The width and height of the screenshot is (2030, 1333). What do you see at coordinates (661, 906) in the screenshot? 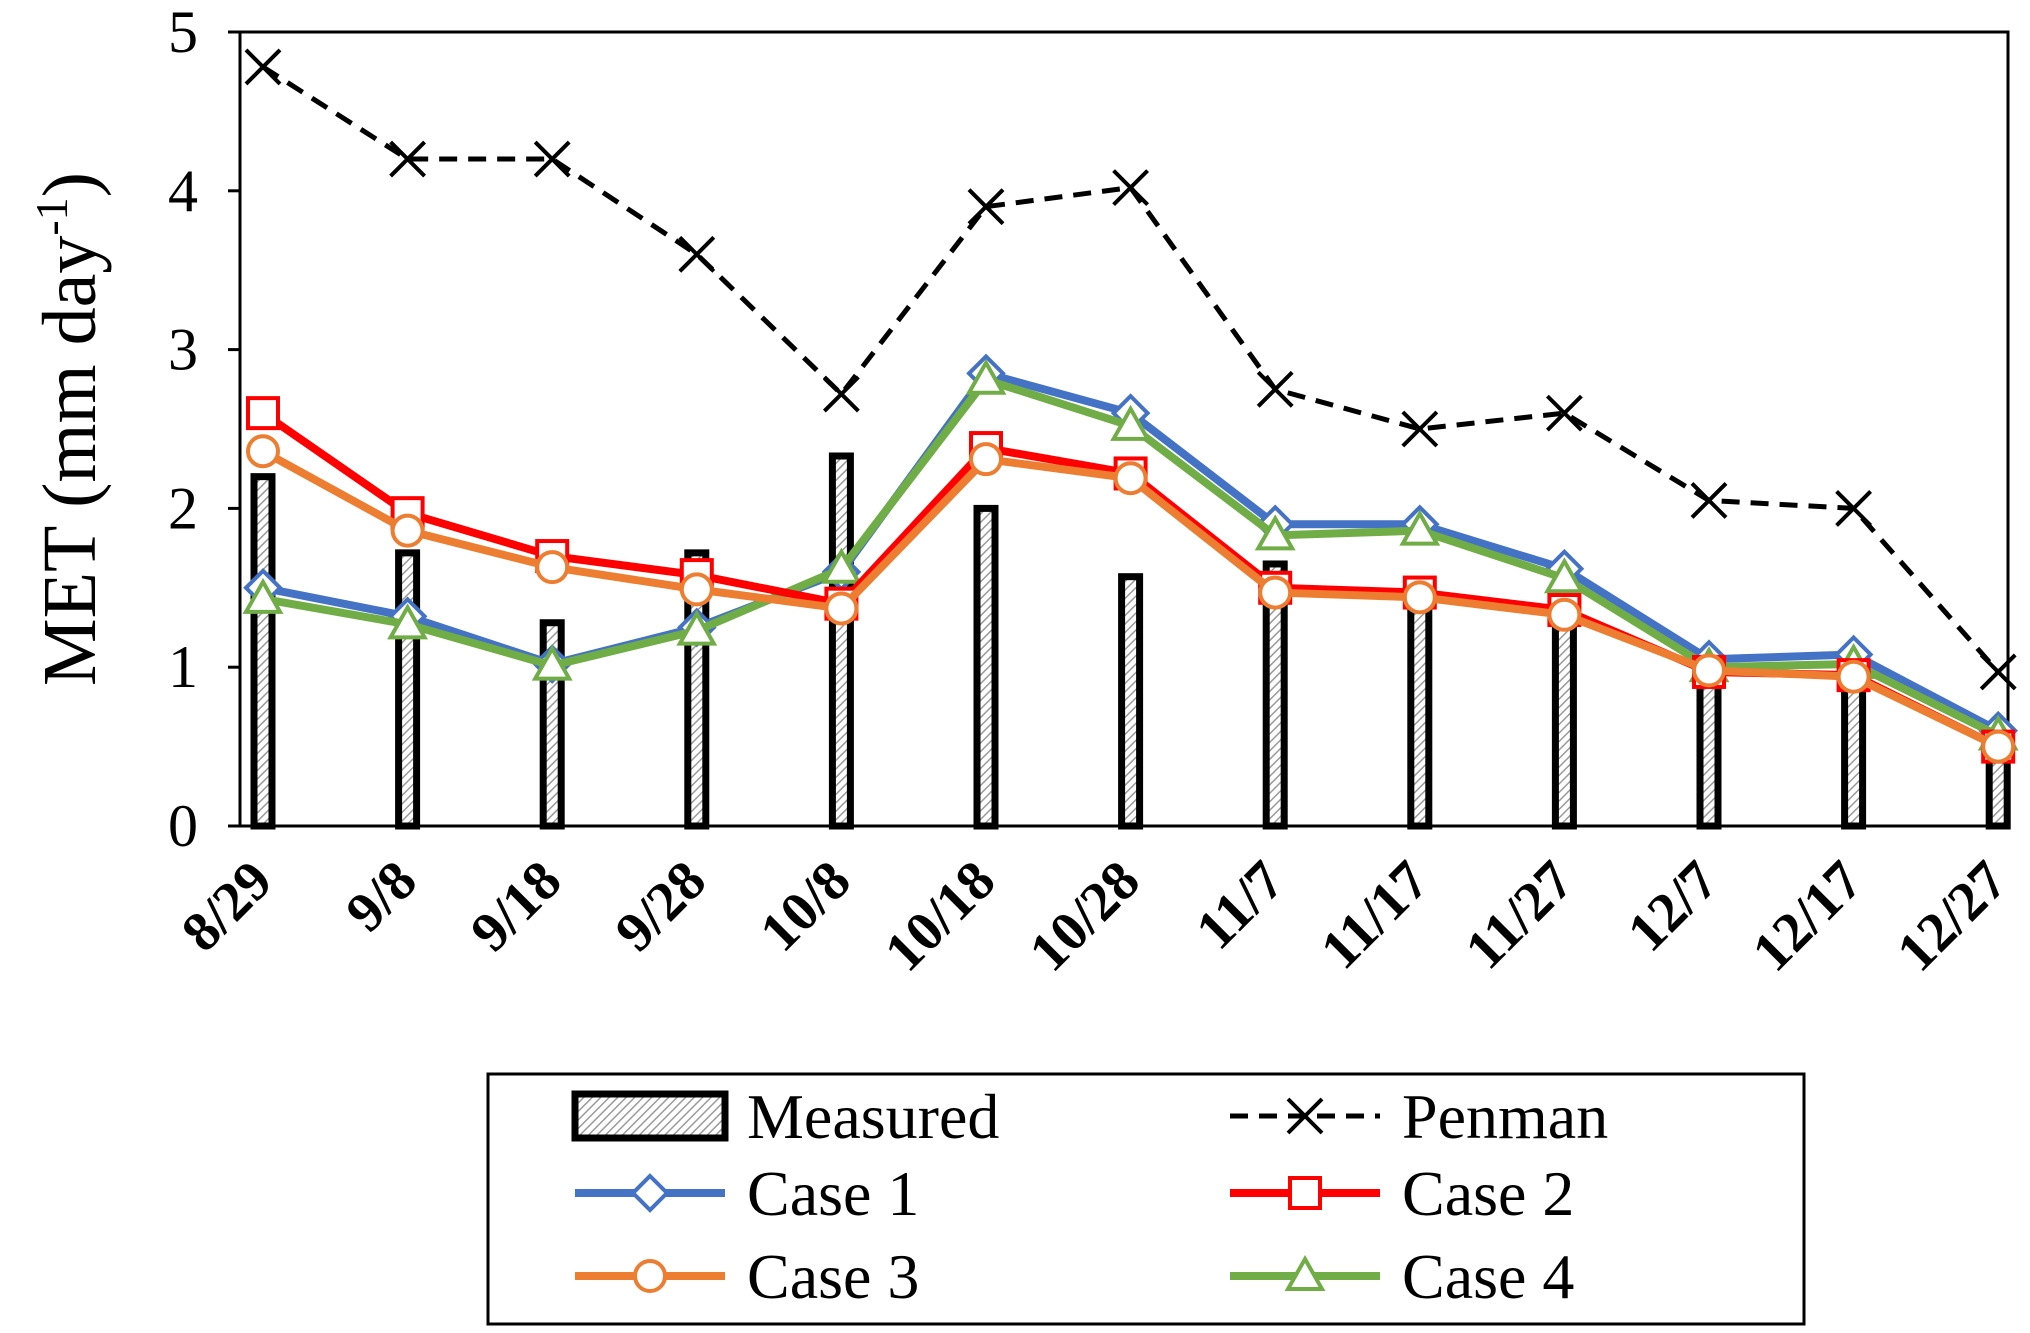
I see `x-tick-label: 9/28` at bounding box center [661, 906].